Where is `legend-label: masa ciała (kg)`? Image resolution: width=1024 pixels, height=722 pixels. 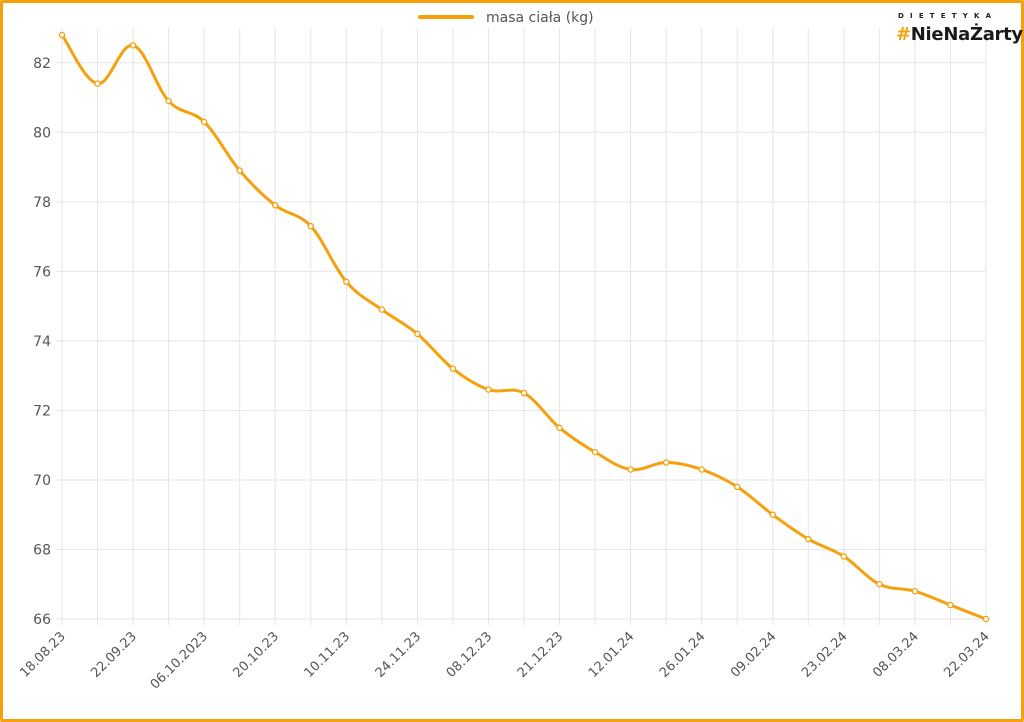
legend-label: masa ciała (kg) is located at coordinates (540, 18).